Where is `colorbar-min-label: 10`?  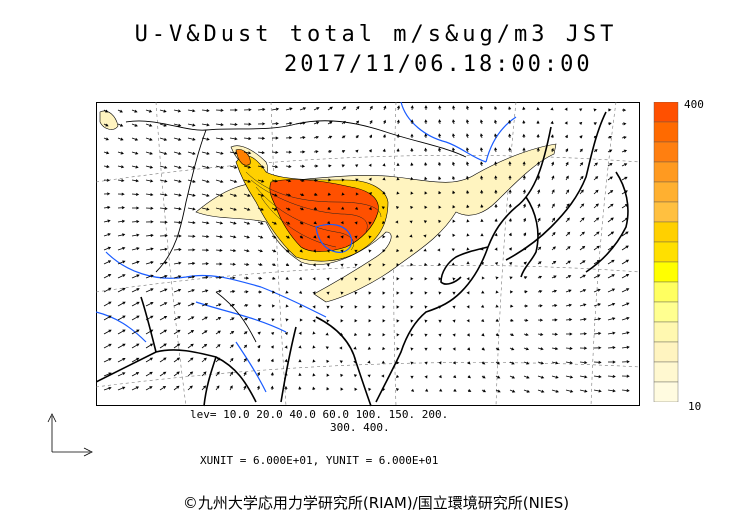
colorbar-min-label: 10 is located at coordinates (695, 406).